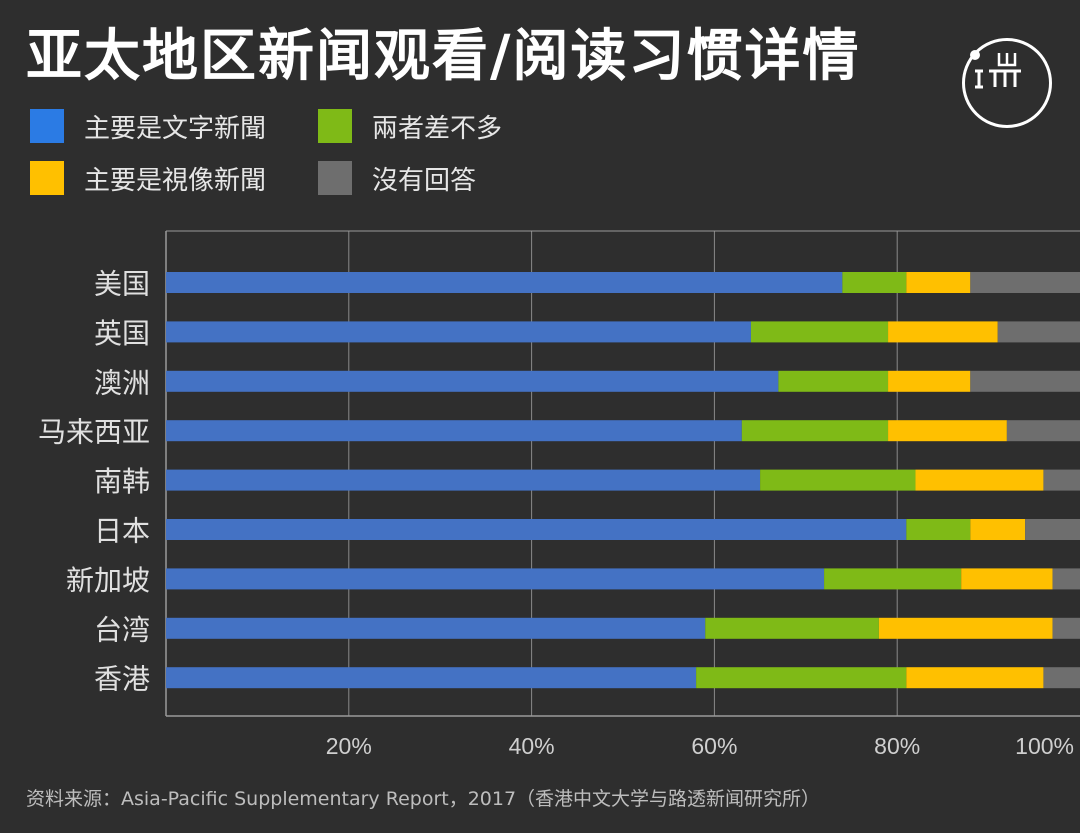 The image size is (1080, 833). What do you see at coordinates (122, 629) in the screenshot?
I see `category-label: 台湾` at bounding box center [122, 629].